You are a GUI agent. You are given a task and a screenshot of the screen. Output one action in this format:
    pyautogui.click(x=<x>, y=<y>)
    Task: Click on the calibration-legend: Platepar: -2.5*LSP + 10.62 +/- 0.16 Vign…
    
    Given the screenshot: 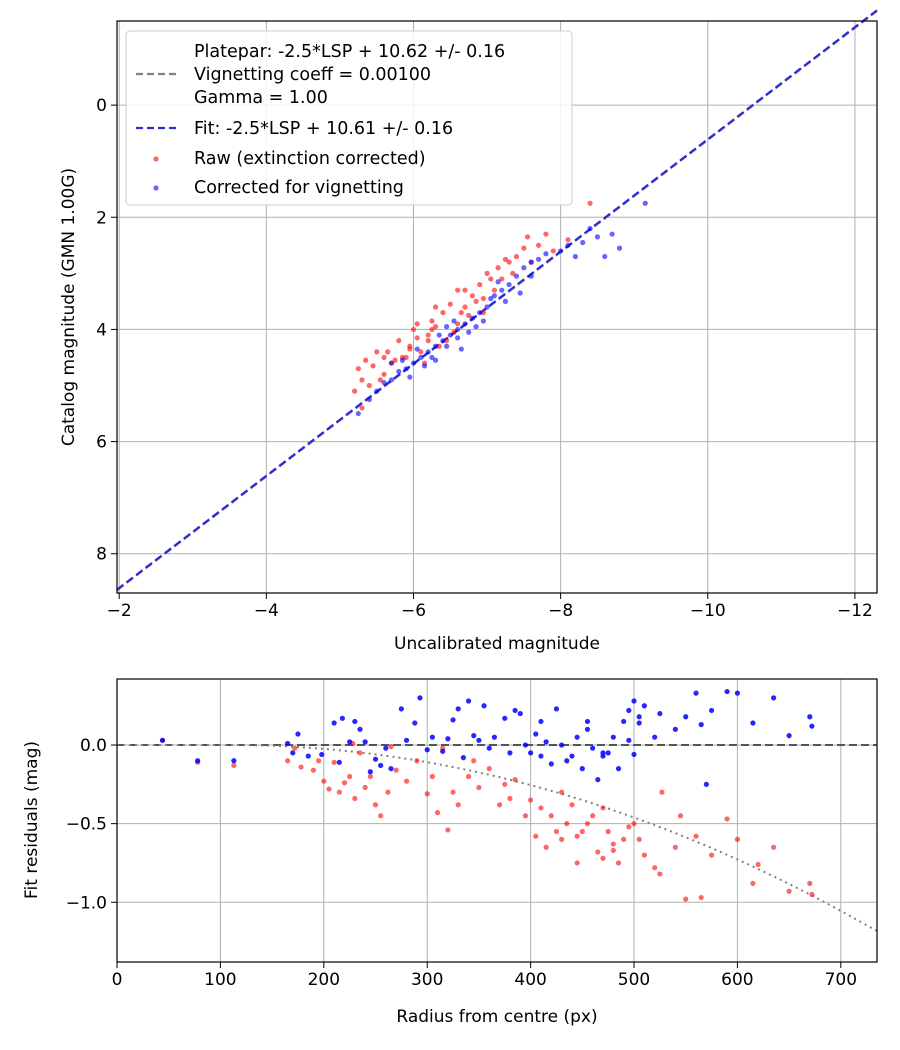 What is the action you would take?
    pyautogui.click(x=349, y=118)
    